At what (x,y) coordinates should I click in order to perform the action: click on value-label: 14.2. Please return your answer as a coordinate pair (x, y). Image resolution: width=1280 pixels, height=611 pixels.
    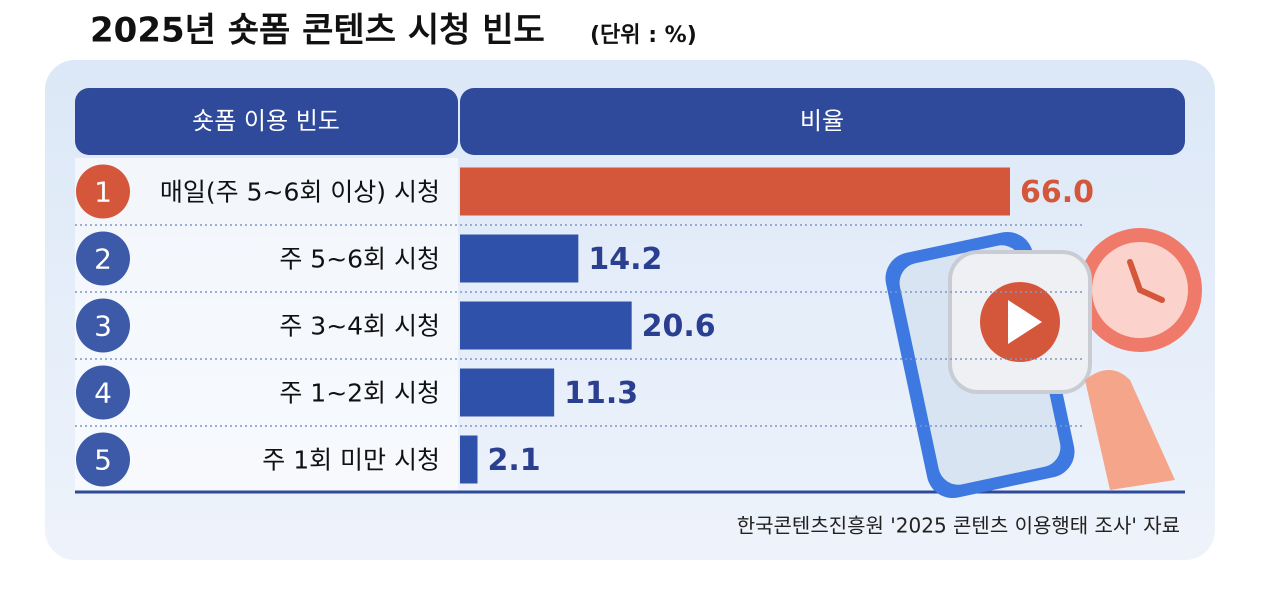
    Looking at the image, I should click on (625, 259).